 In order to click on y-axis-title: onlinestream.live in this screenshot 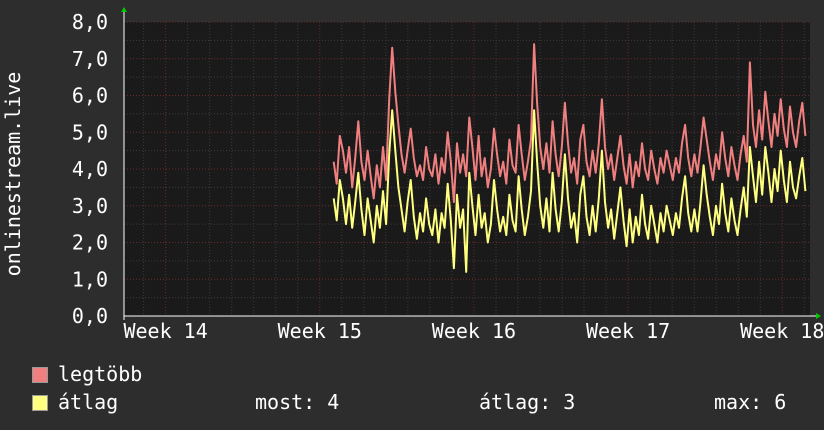, I will do `click(13, 174)`.